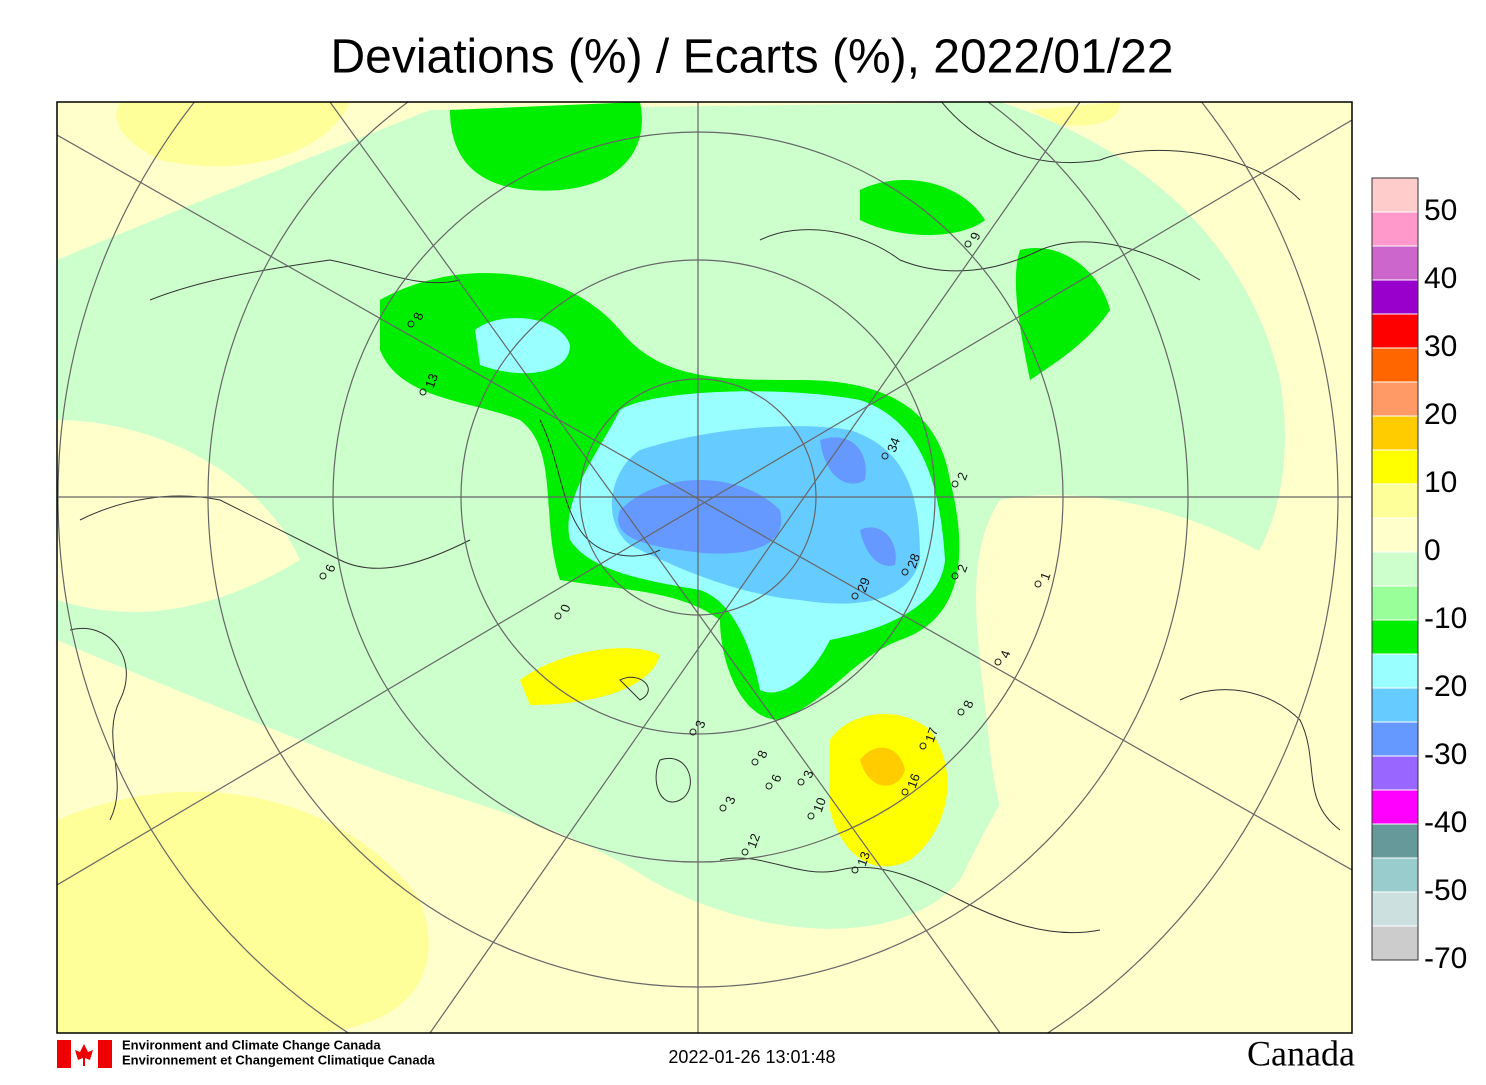 This screenshot has width=1486, height=1085. What do you see at coordinates (1445, 618) in the screenshot?
I see `colorbar-label: -10` at bounding box center [1445, 618].